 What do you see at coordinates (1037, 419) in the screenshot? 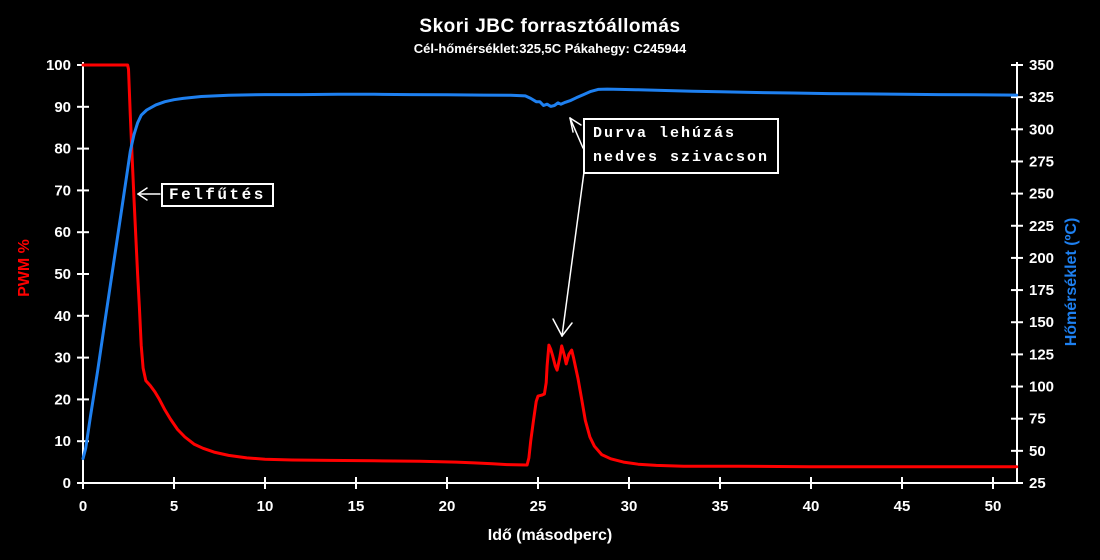
I see `tick-label: 75` at bounding box center [1037, 419].